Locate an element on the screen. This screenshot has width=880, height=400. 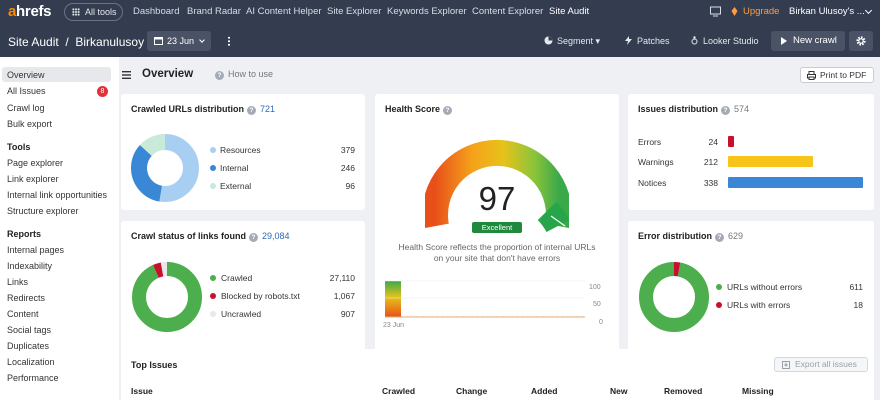
column-header-change: Change is located at coordinates (472, 391).